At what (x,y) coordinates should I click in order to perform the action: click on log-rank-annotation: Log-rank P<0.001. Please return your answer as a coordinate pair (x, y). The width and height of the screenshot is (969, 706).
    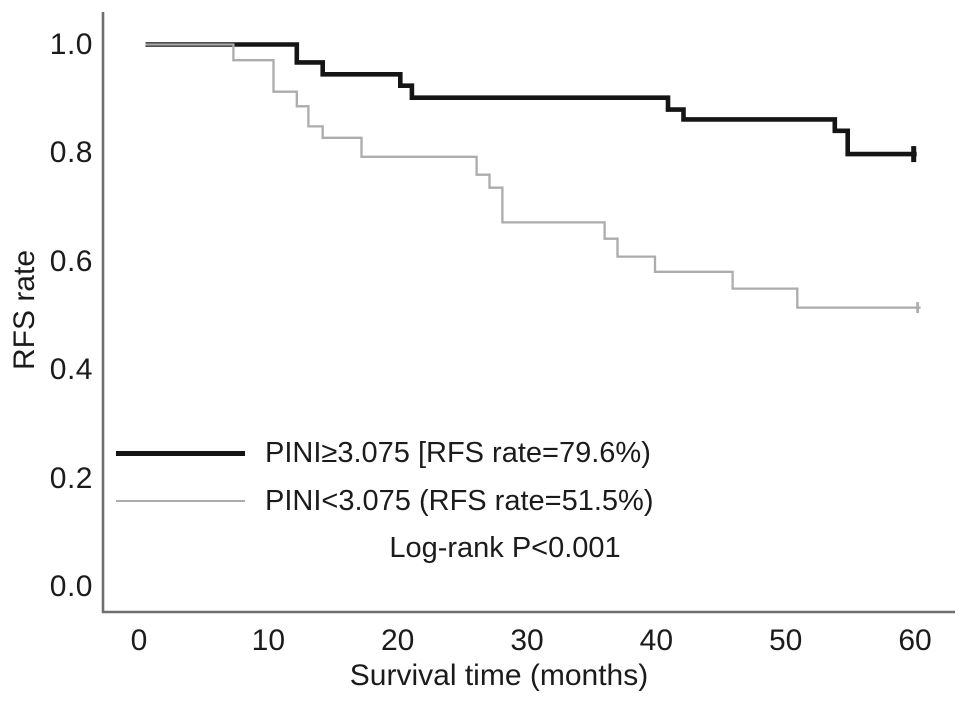
    Looking at the image, I should click on (505, 548).